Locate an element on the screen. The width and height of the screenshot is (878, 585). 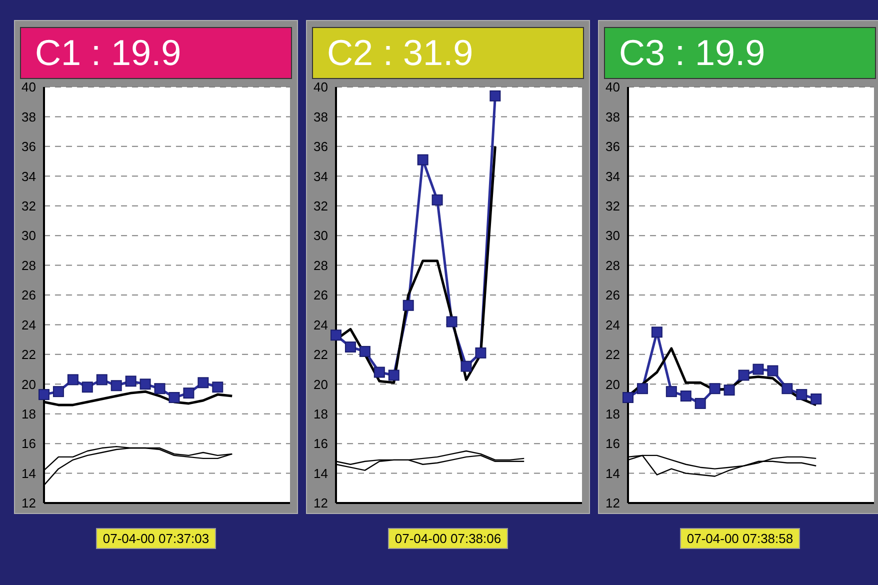
chart-title: C2 : 31.9 is located at coordinates (448, 53).